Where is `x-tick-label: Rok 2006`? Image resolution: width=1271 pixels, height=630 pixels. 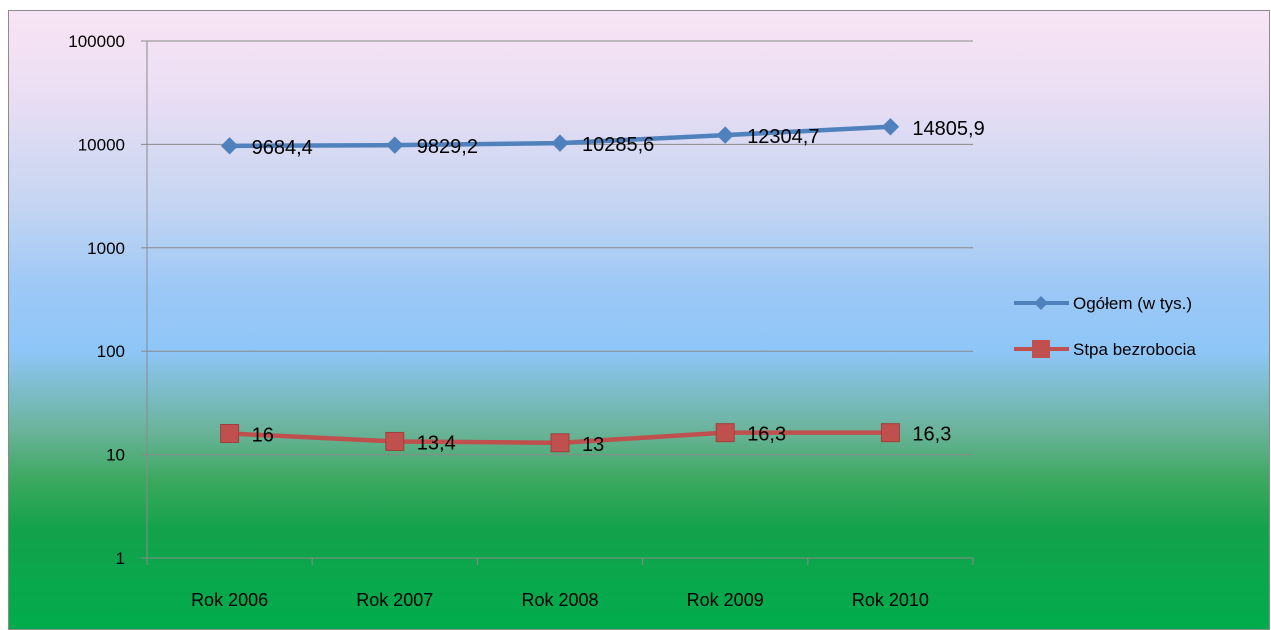 x-tick-label: Rok 2006 is located at coordinates (229, 600).